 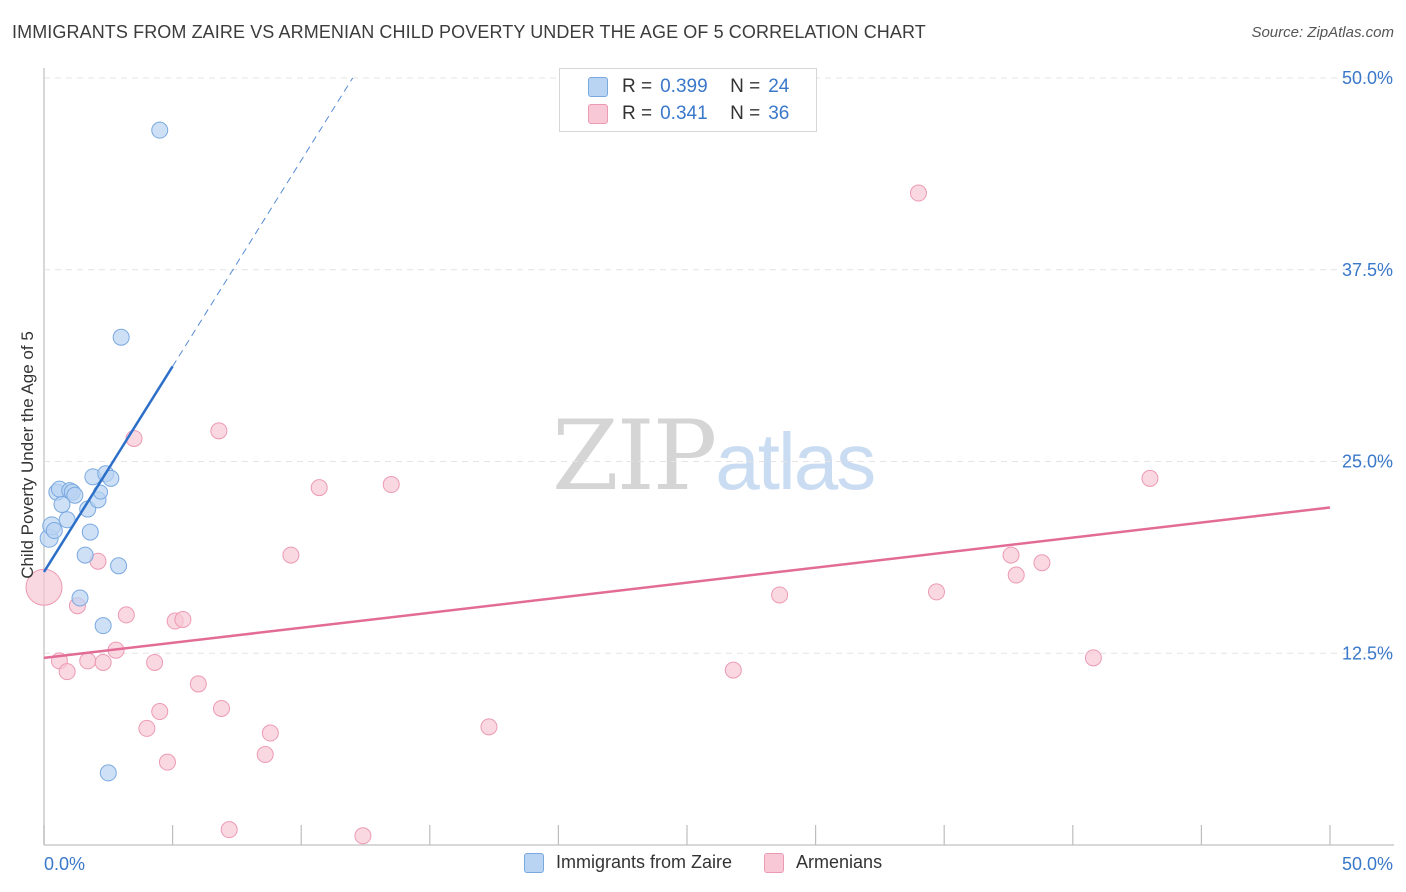 What do you see at coordinates (634, 456) in the screenshot?
I see `watermark-zip: ZIP` at bounding box center [634, 456].